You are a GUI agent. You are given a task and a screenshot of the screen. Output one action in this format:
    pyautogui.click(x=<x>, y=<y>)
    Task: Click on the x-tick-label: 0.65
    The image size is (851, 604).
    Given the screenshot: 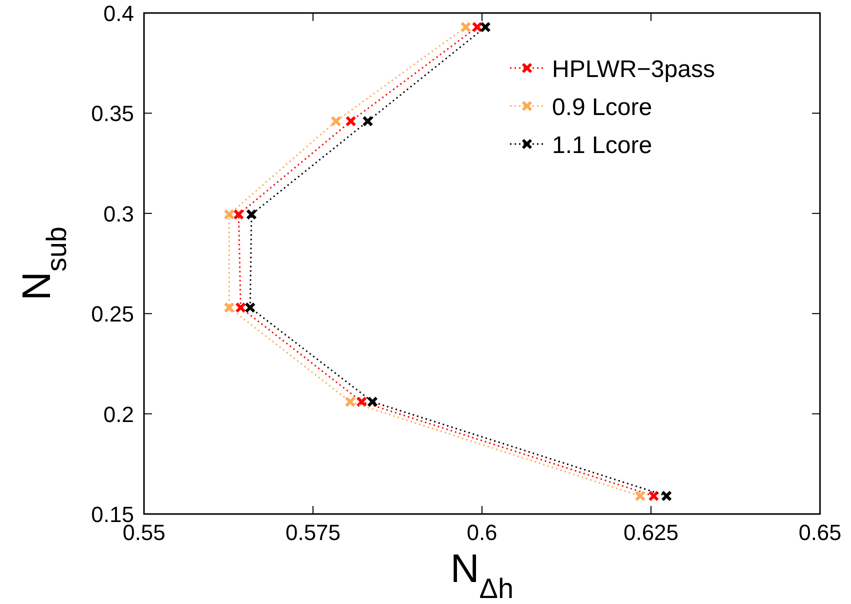 What is the action you would take?
    pyautogui.click(x=820, y=532)
    